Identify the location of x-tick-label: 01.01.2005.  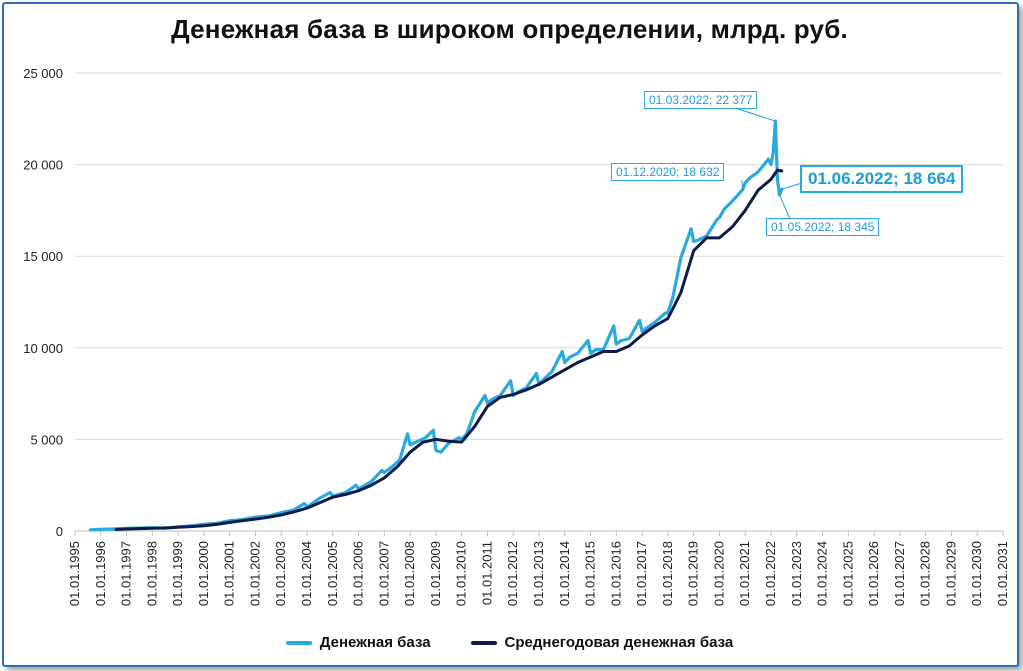
(332, 573).